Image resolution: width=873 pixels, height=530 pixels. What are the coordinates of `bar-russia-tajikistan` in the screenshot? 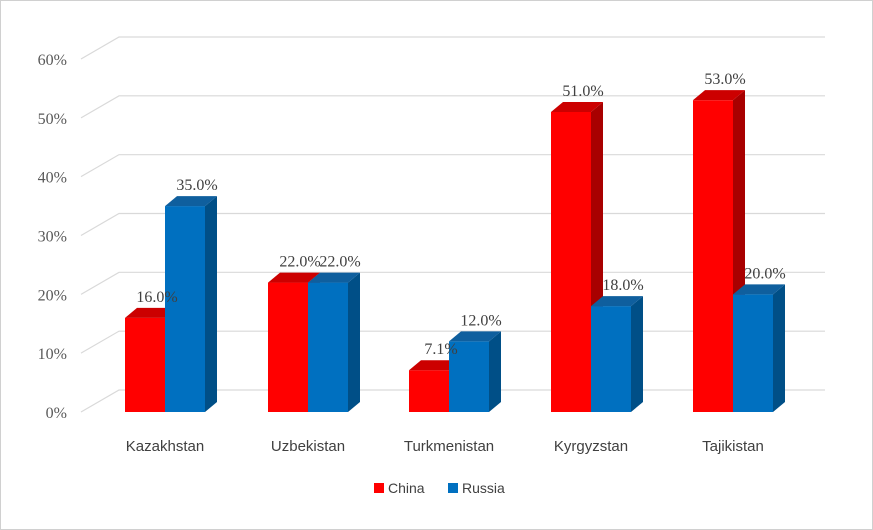 It's located at (759, 348).